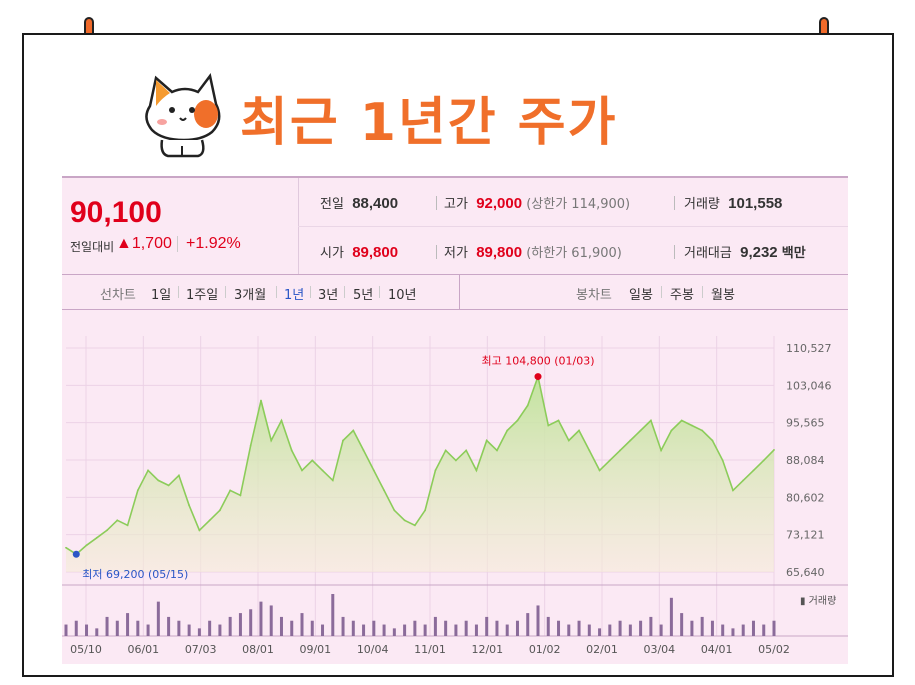  Describe the element at coordinates (733, 202) in the screenshot. I see `volume: 거래량 101,558` at that location.